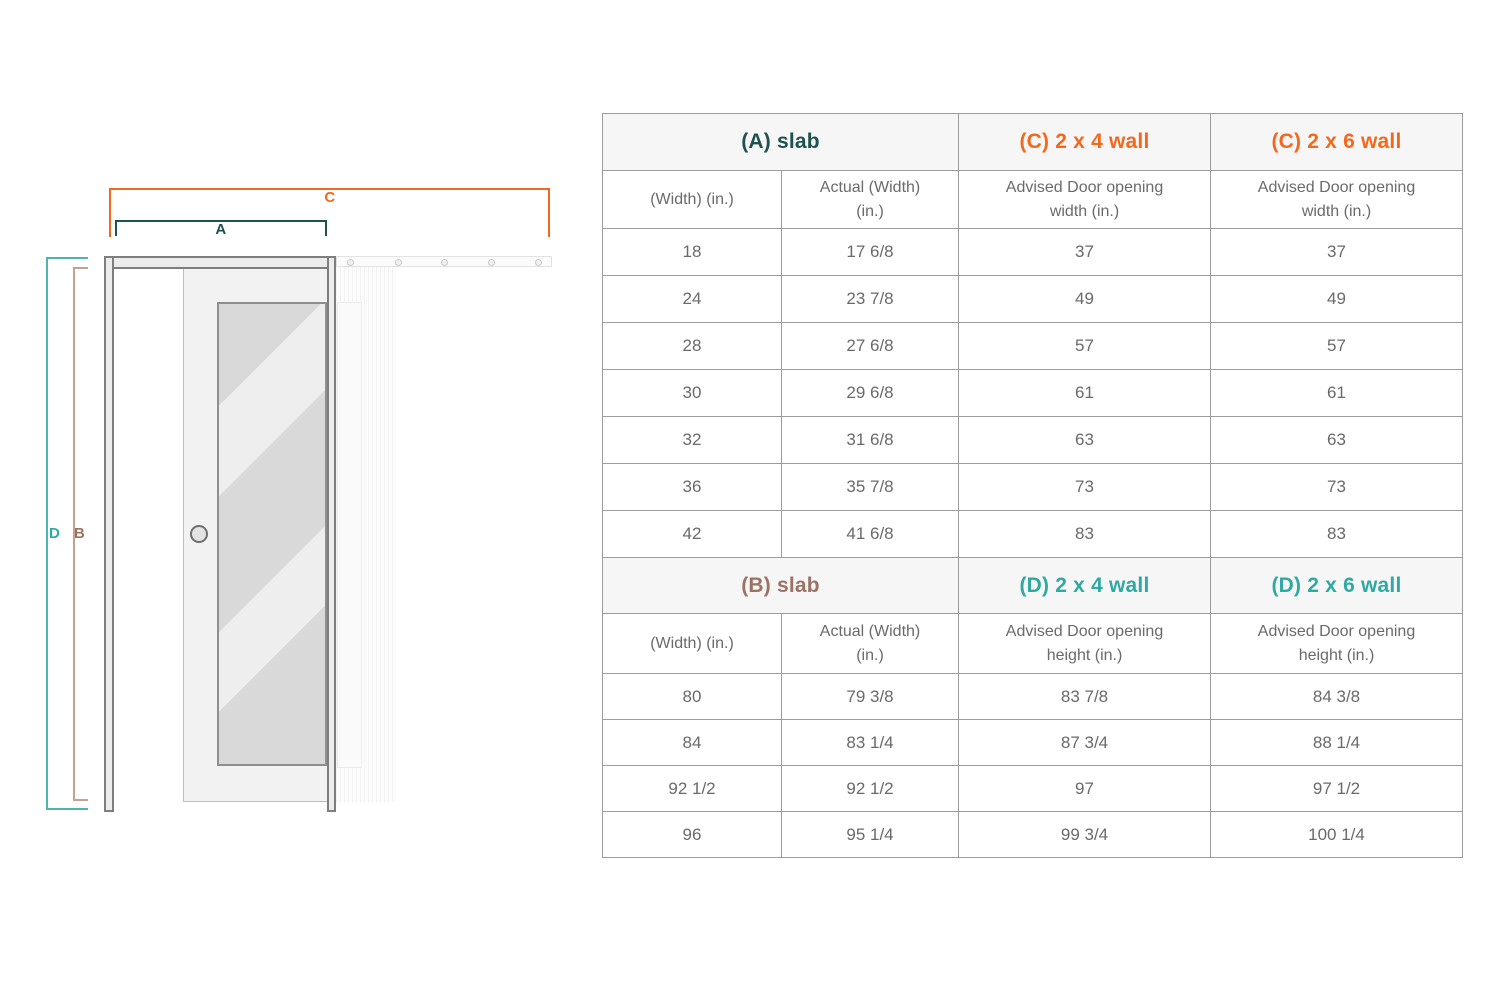 Image resolution: width=1501 pixels, height=1000 pixels. What do you see at coordinates (1084, 142) in the screenshot?
I see `section-header-cell: (C) 2 x 4 wall` at bounding box center [1084, 142].